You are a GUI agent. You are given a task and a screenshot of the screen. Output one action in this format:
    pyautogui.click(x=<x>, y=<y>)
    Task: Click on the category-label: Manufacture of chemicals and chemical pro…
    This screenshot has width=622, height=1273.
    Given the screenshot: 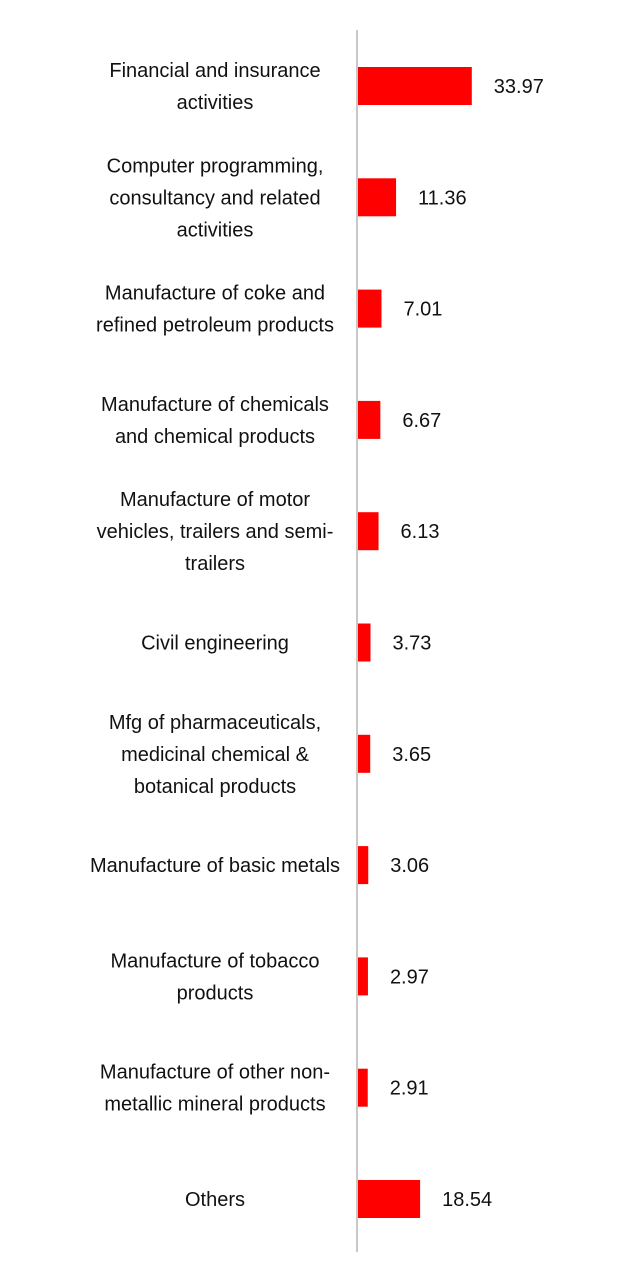 What is the action you would take?
    pyautogui.click(x=215, y=421)
    